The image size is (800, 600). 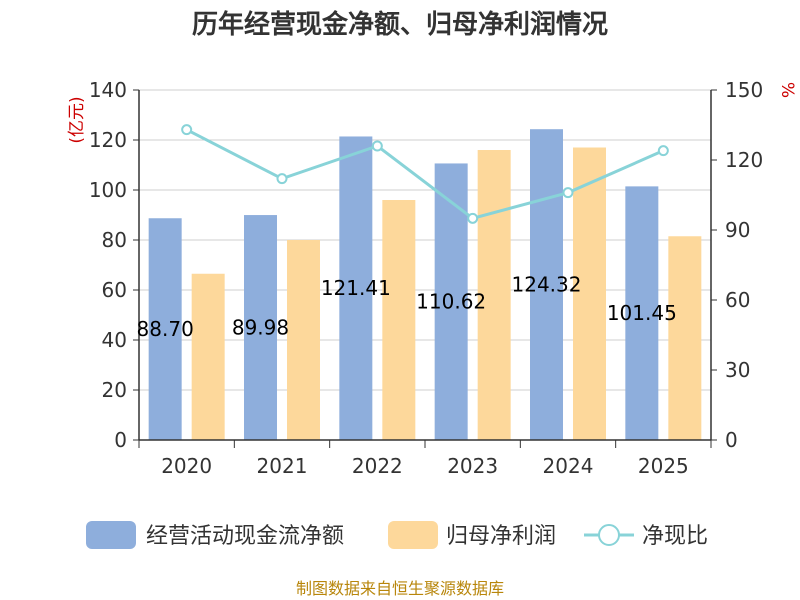 I want to click on bar-data-label: 110.62, so click(x=451, y=302).